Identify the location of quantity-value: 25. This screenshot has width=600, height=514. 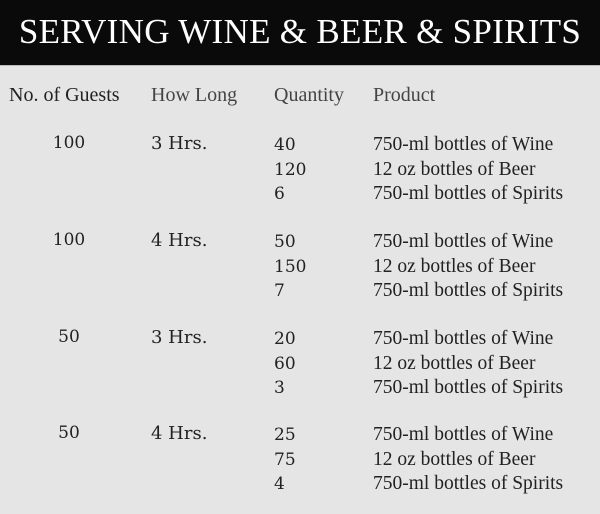
(285, 435).